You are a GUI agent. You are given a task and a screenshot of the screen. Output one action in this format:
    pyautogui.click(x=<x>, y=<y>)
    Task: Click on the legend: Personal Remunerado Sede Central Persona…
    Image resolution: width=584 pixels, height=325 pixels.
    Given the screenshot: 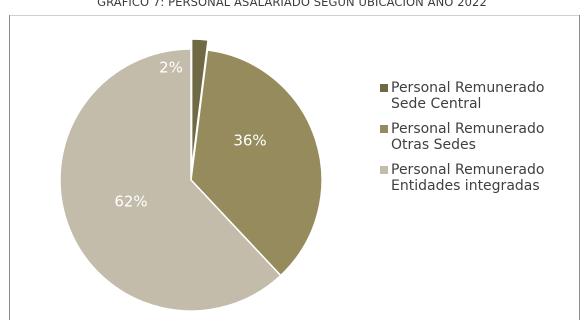 What is the action you would take?
    pyautogui.click(x=480, y=141)
    